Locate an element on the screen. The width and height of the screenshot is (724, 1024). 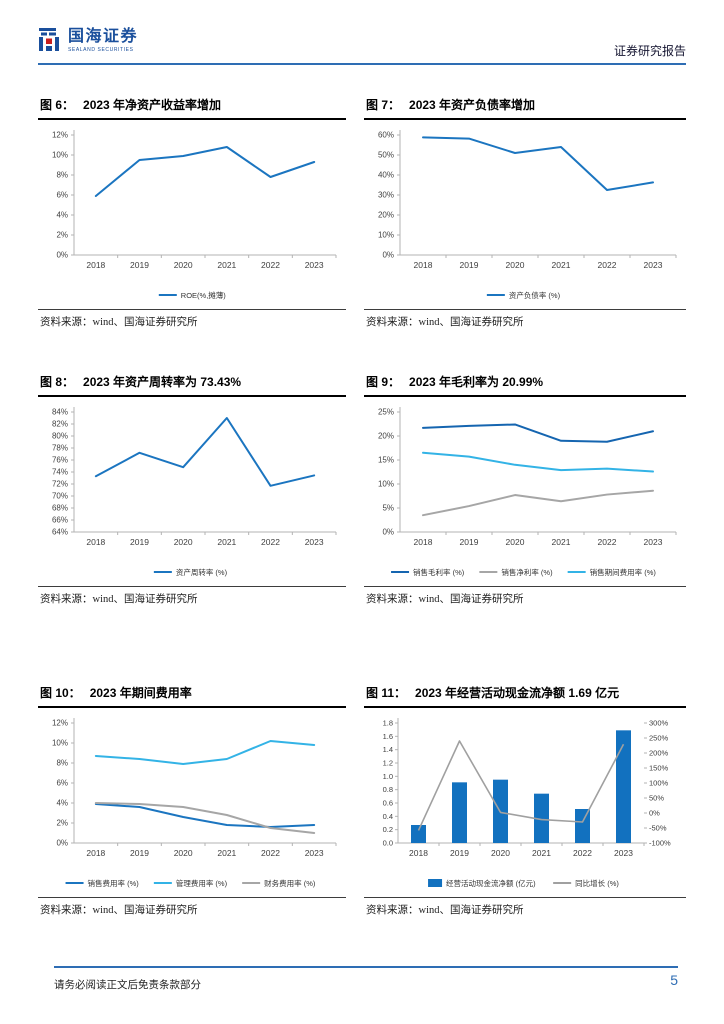
svg-text: 70% is located at coordinates (60, 496).